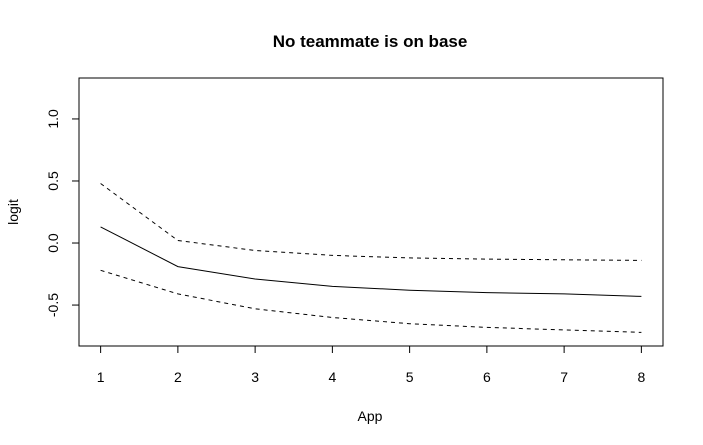 The image size is (703, 445). I want to click on x-tick-label: 7, so click(564, 377).